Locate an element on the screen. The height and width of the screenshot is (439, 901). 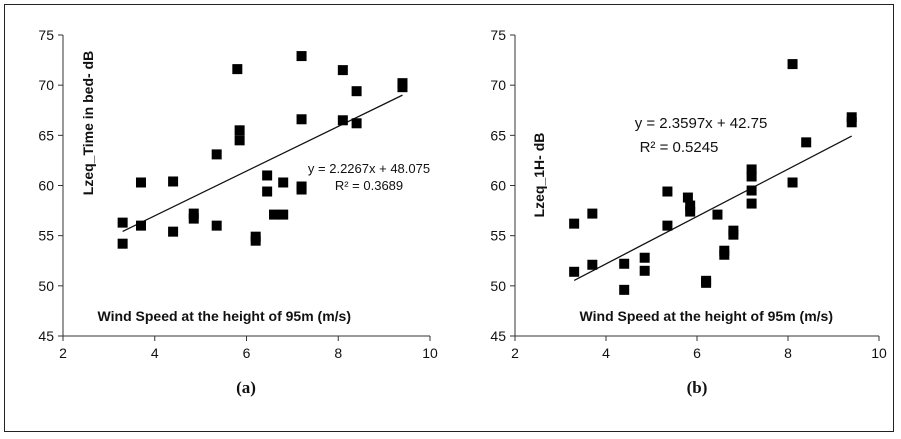
y-axis-label: Lzeq_1H- dB is located at coordinates (539, 175).